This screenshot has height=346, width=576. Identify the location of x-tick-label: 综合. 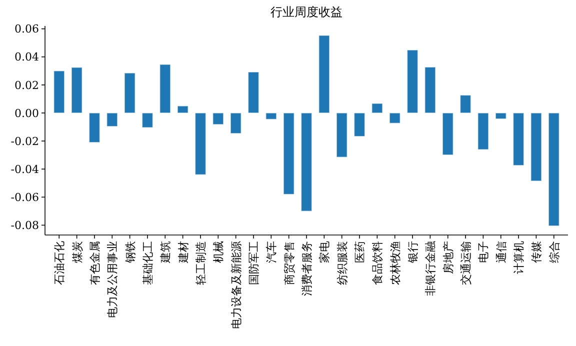
(554, 252).